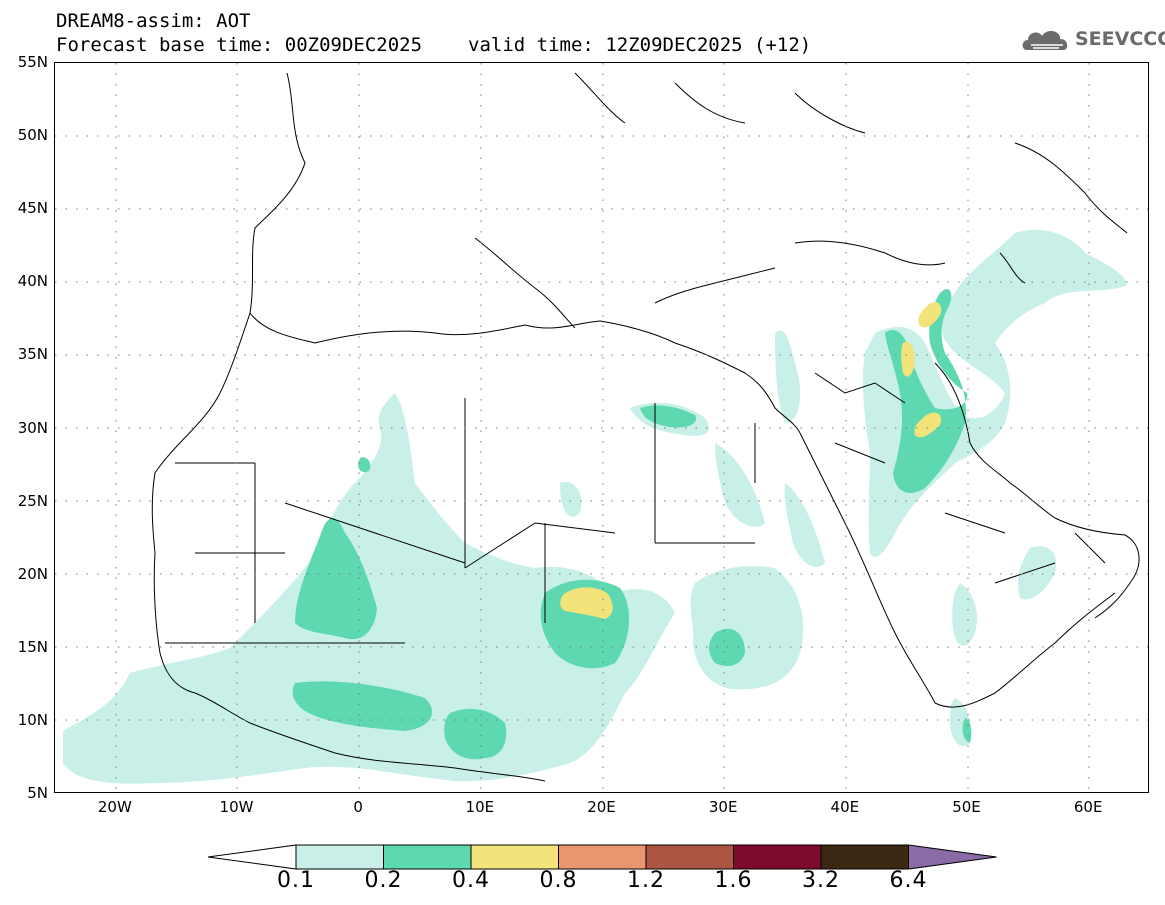 The height and width of the screenshot is (905, 1165). Describe the element at coordinates (558, 880) in the screenshot. I see `colorbar-tick-label: 0.8` at that location.